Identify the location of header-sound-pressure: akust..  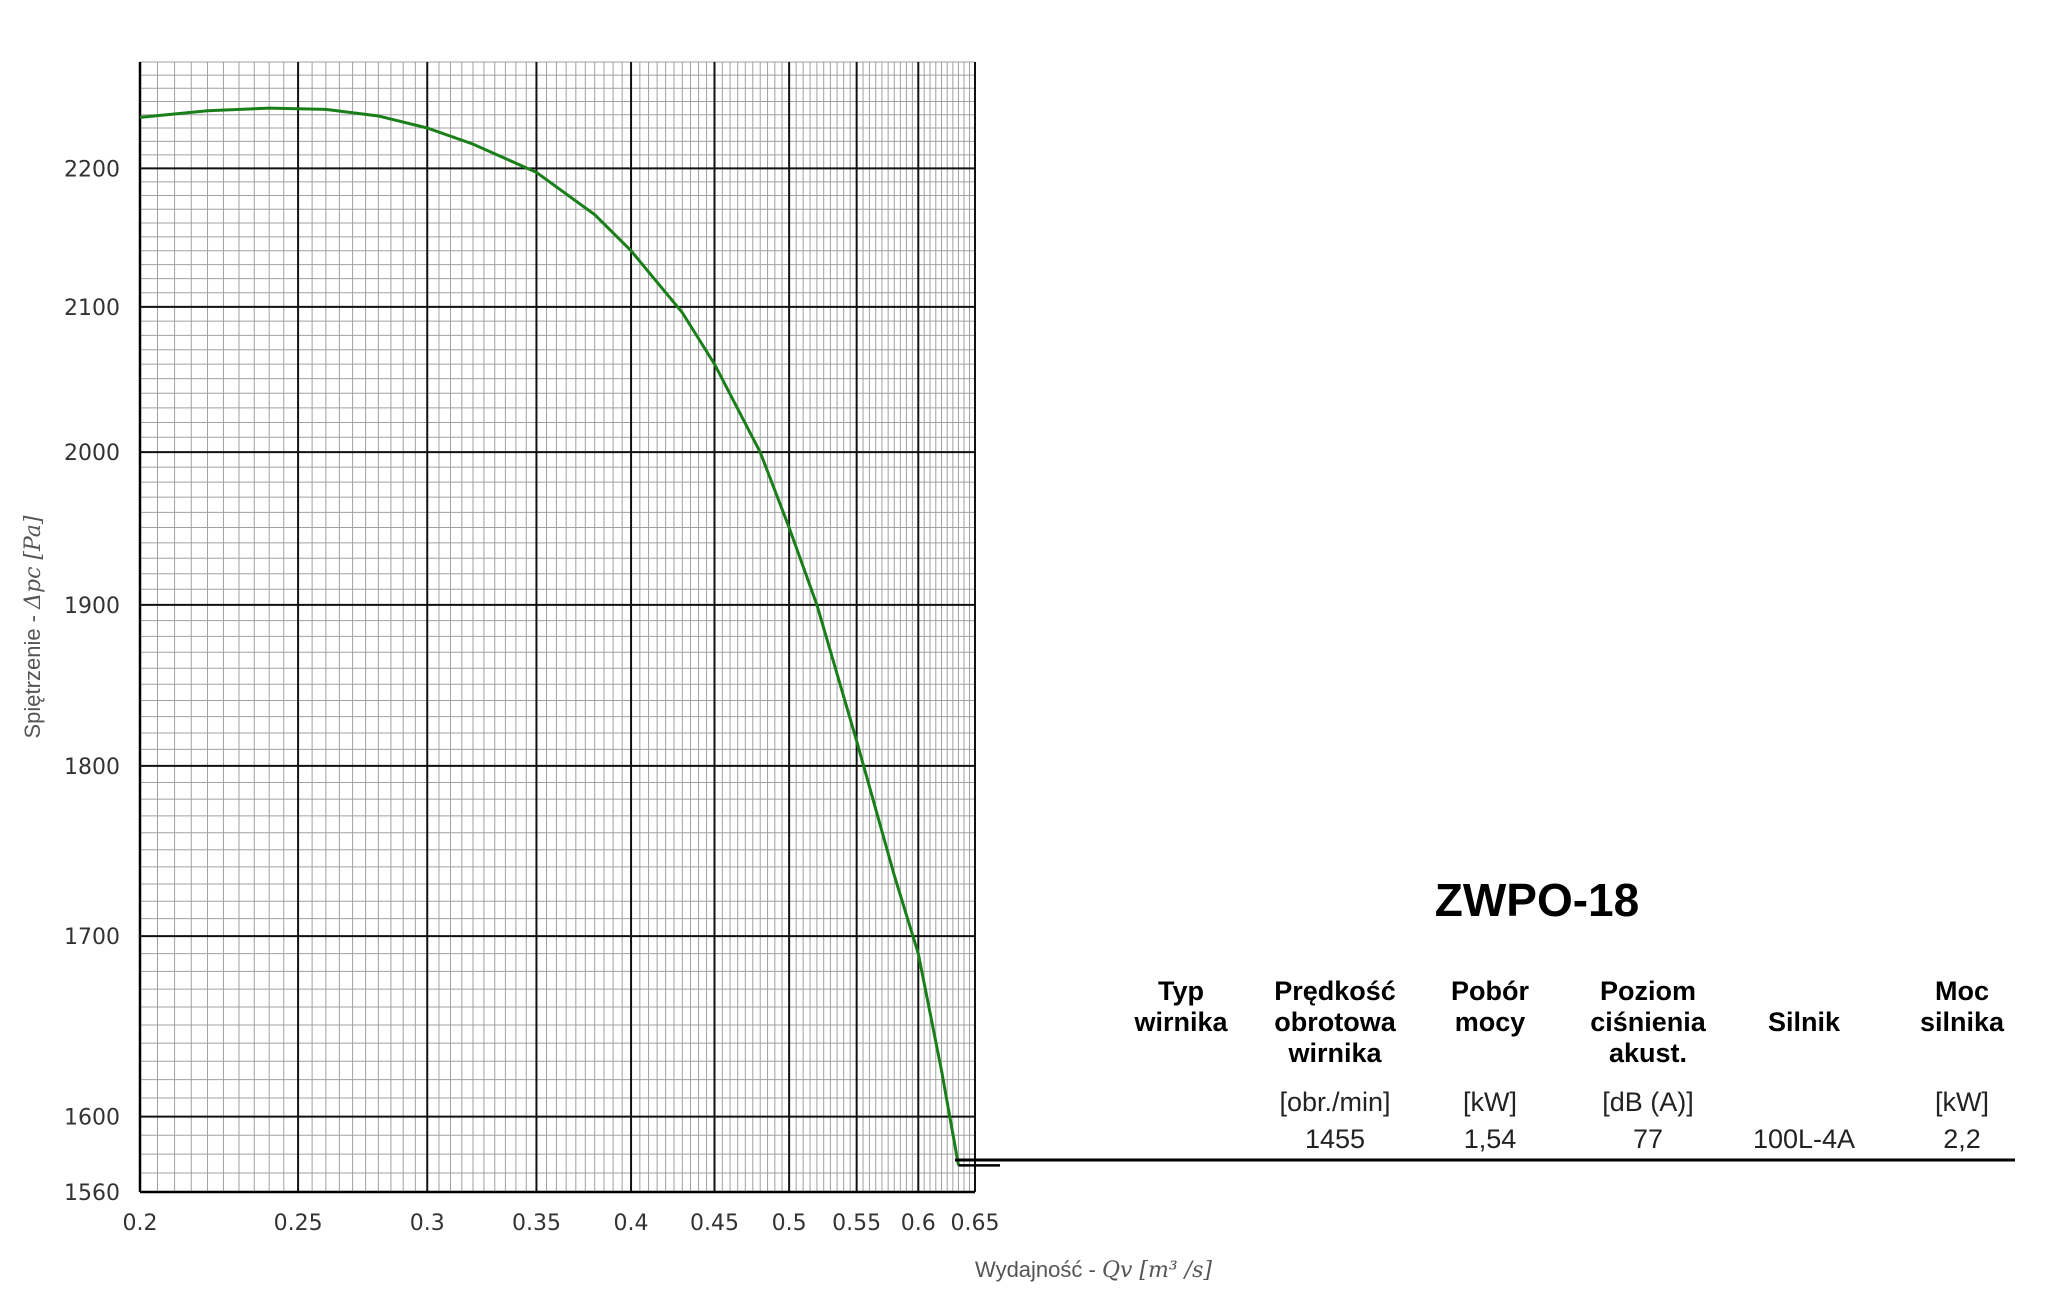
(1648, 1053).